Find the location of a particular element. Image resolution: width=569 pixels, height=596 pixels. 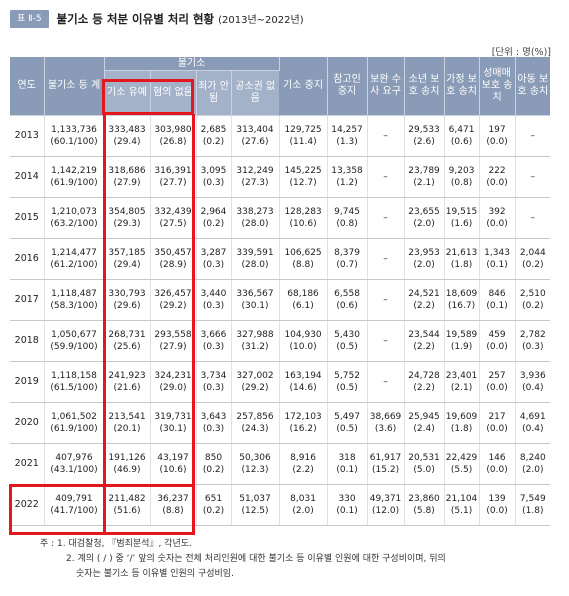

cell-c9: 19,515 (1.6) is located at coordinates (462, 218).